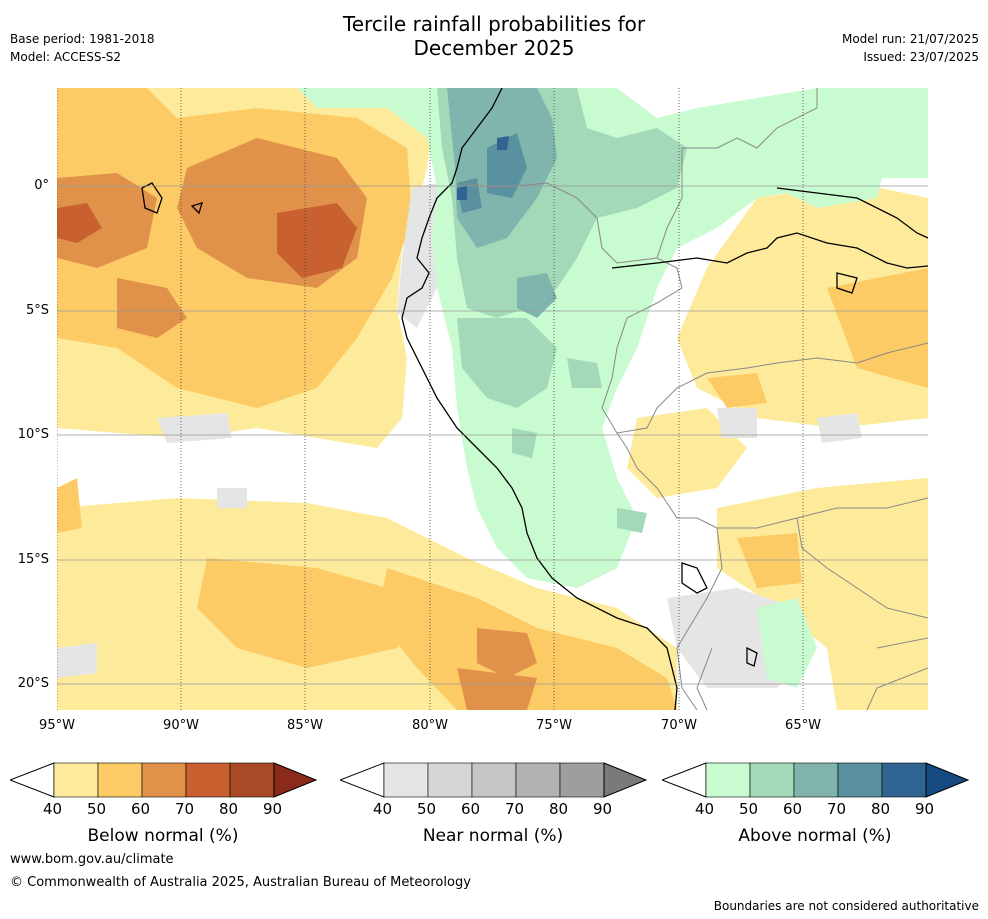 The width and height of the screenshot is (988, 919). Describe the element at coordinates (305, 725) in the screenshot. I see `lon-label: 85°W` at that location.